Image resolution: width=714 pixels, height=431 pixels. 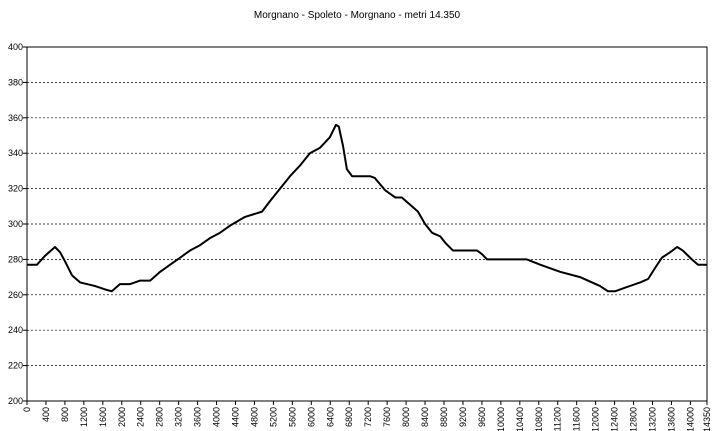 I want to click on x-tick-label: 14000, so click(x=690, y=419).